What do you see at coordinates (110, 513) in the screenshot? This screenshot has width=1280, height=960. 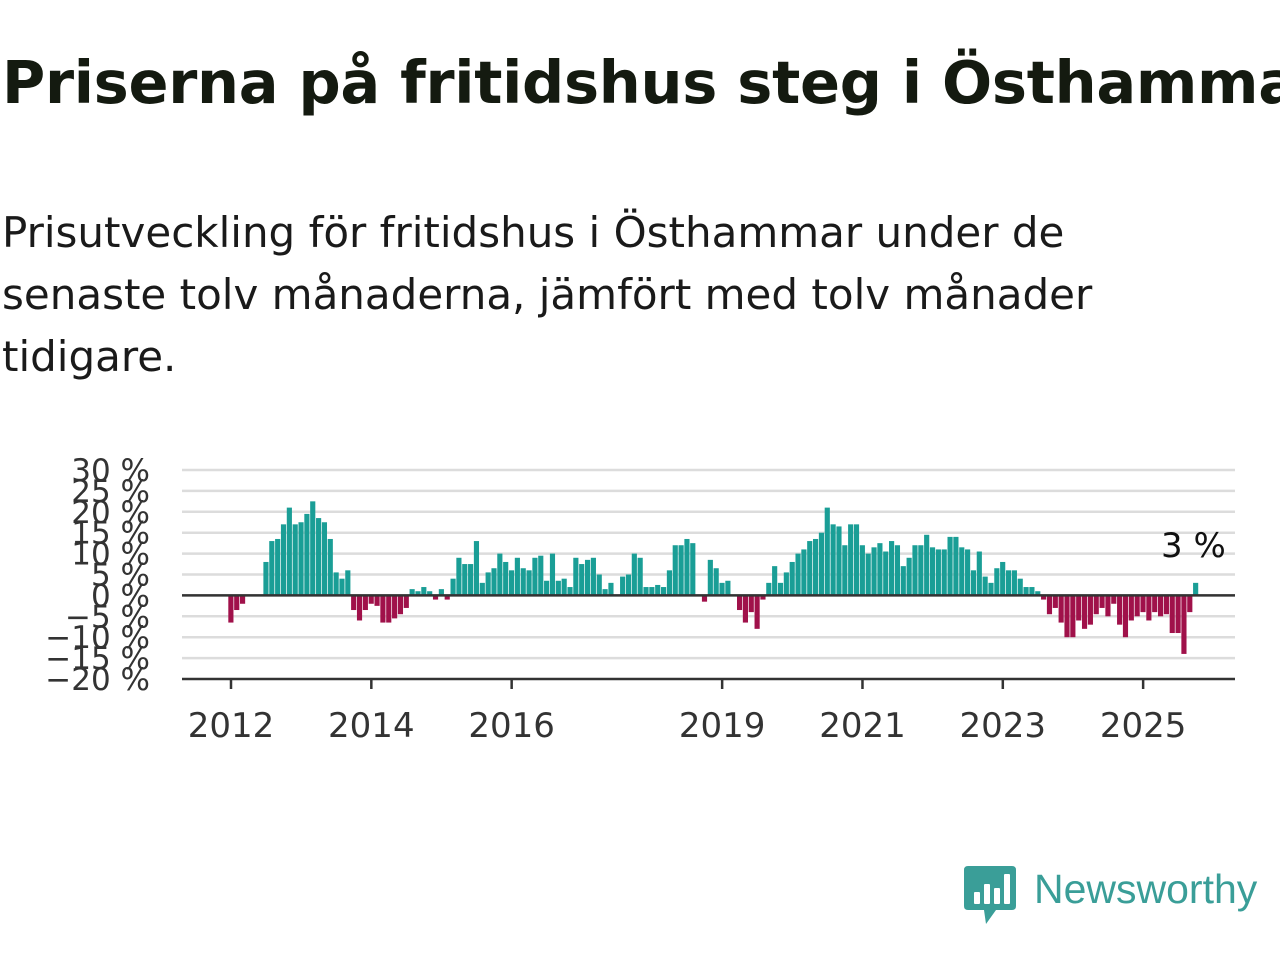 I see `y-tick-label: 20 %` at bounding box center [110, 513].